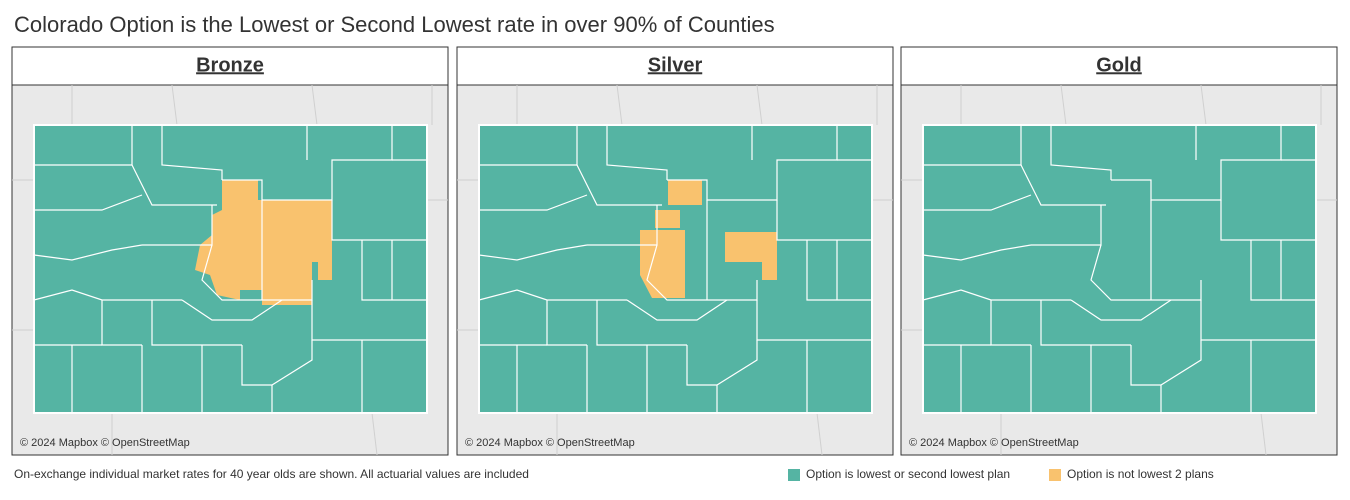  I want to click on panel-title: Silver, so click(675, 65).